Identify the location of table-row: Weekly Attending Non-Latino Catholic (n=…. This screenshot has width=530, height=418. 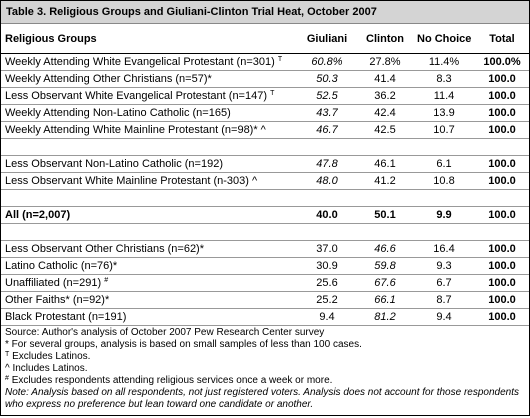
(265, 113).